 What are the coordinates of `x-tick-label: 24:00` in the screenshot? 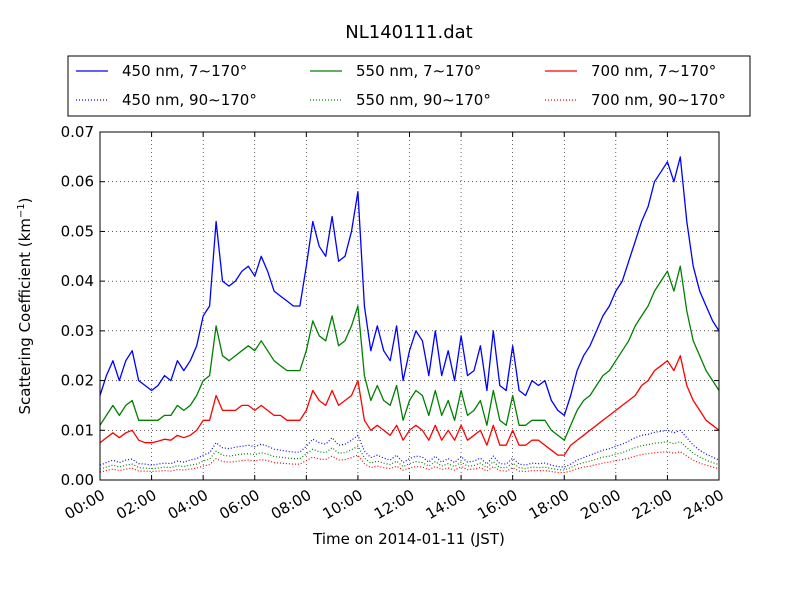 It's located at (704, 504).